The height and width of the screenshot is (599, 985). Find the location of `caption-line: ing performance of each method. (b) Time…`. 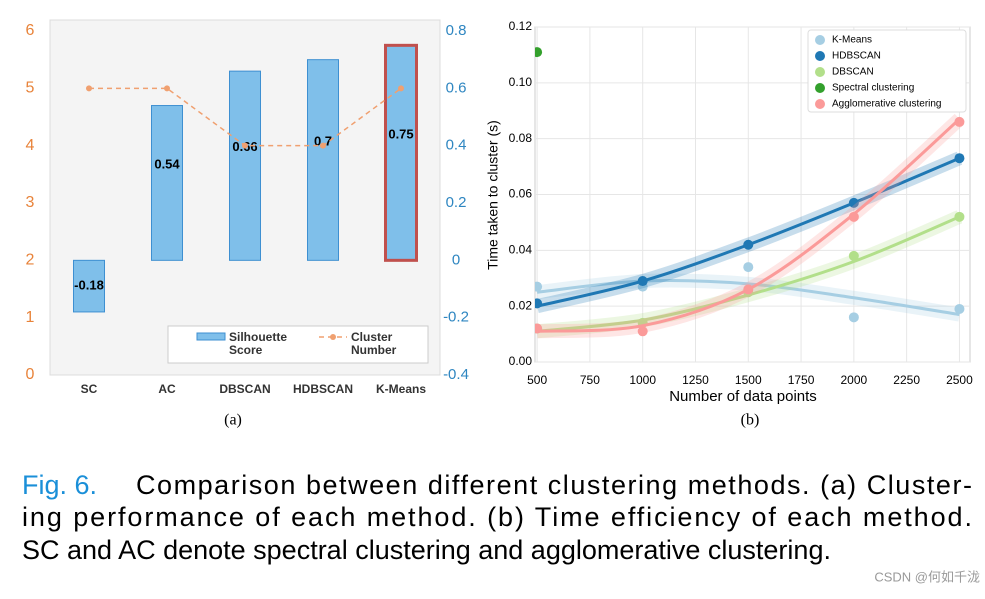

caption-line: ing performance of each method. (b) Time… is located at coordinates (497, 517).